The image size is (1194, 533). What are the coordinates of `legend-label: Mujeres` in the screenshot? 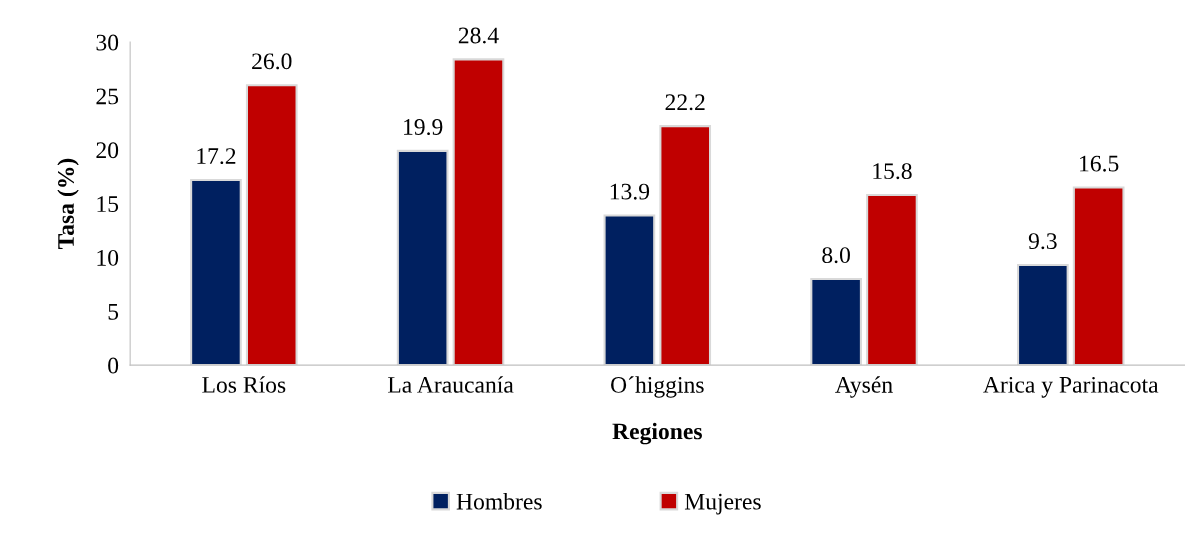 It's located at (722, 504).